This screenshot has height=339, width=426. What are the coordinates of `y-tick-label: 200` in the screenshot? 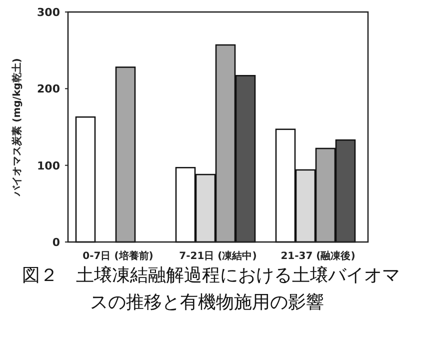 It's located at (48, 89).